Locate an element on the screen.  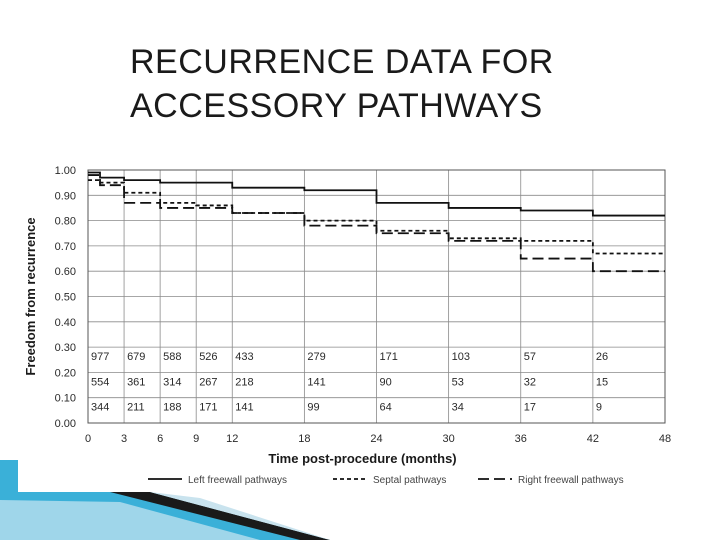
at-risk-value: 57 is located at coordinates (530, 357).